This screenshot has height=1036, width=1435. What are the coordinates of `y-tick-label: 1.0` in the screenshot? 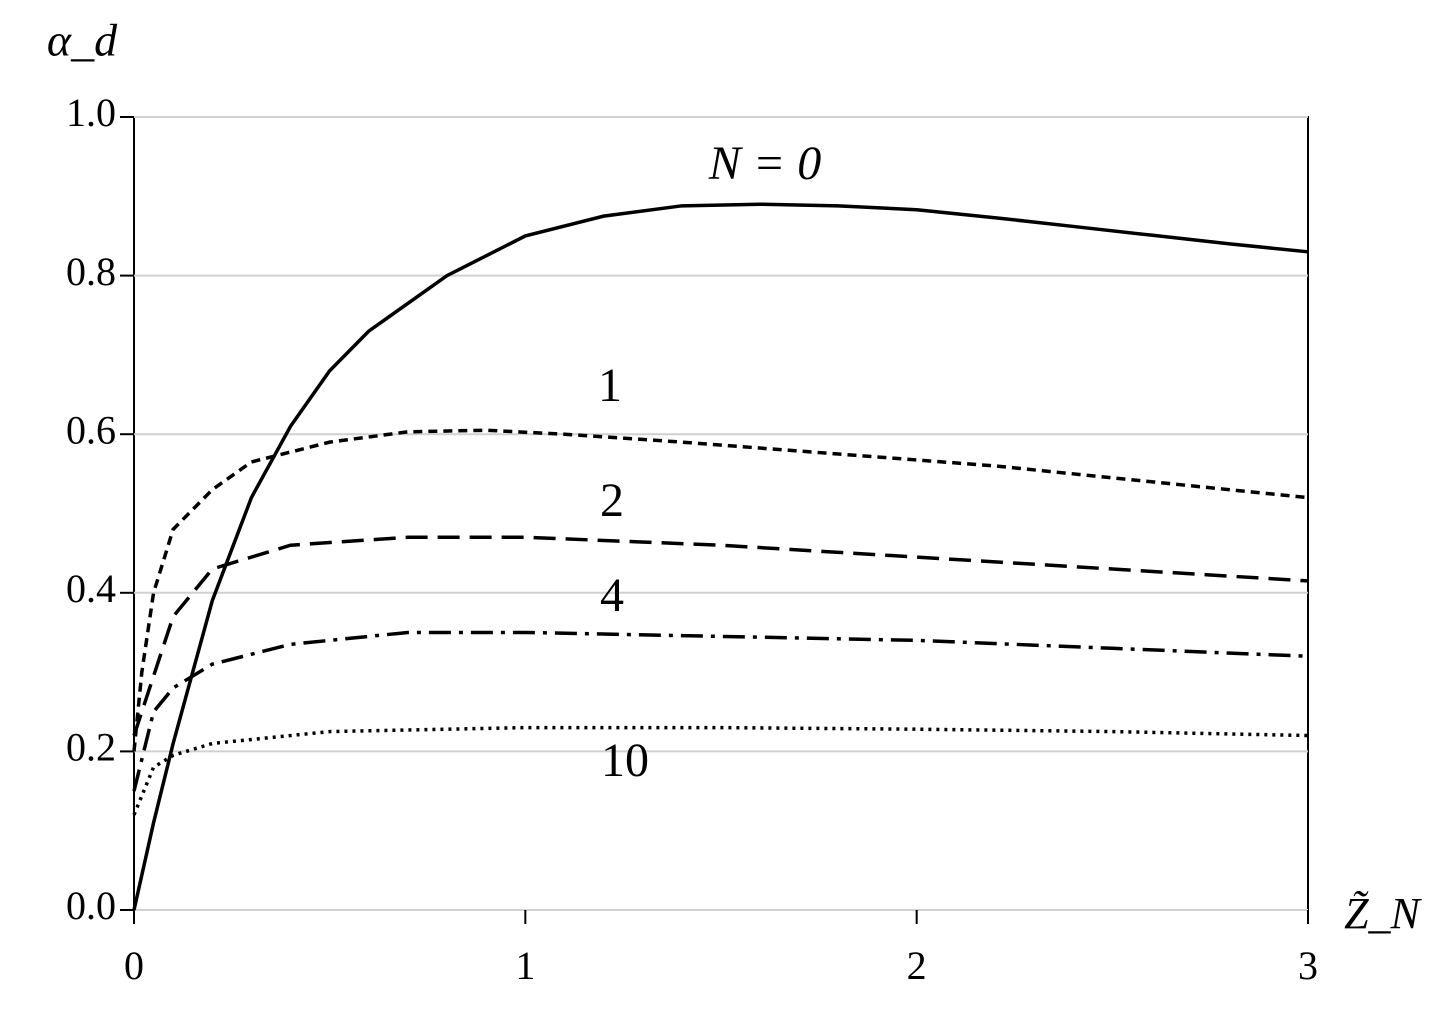 It's located at (91, 112).